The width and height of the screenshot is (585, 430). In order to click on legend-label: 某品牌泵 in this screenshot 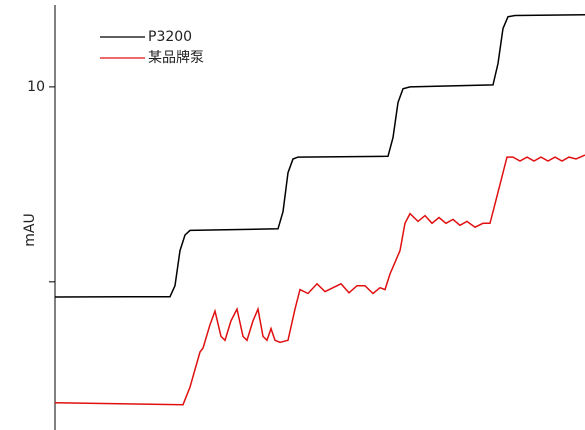, I will do `click(176, 57)`.